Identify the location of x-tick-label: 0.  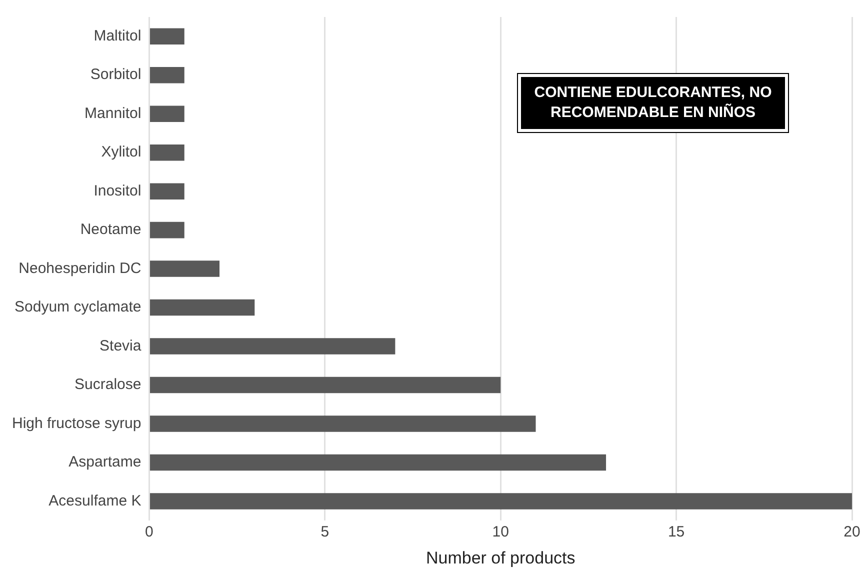
(149, 532).